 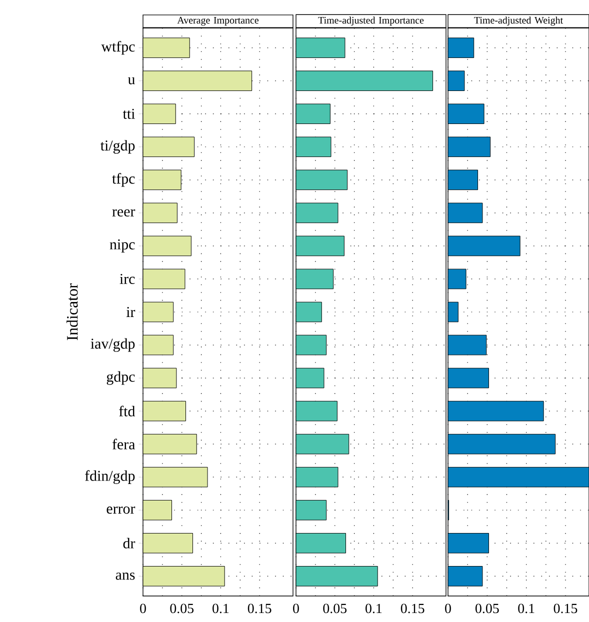 What do you see at coordinates (112, 345) in the screenshot?
I see `y-tick-label: iav/gdp` at bounding box center [112, 345].